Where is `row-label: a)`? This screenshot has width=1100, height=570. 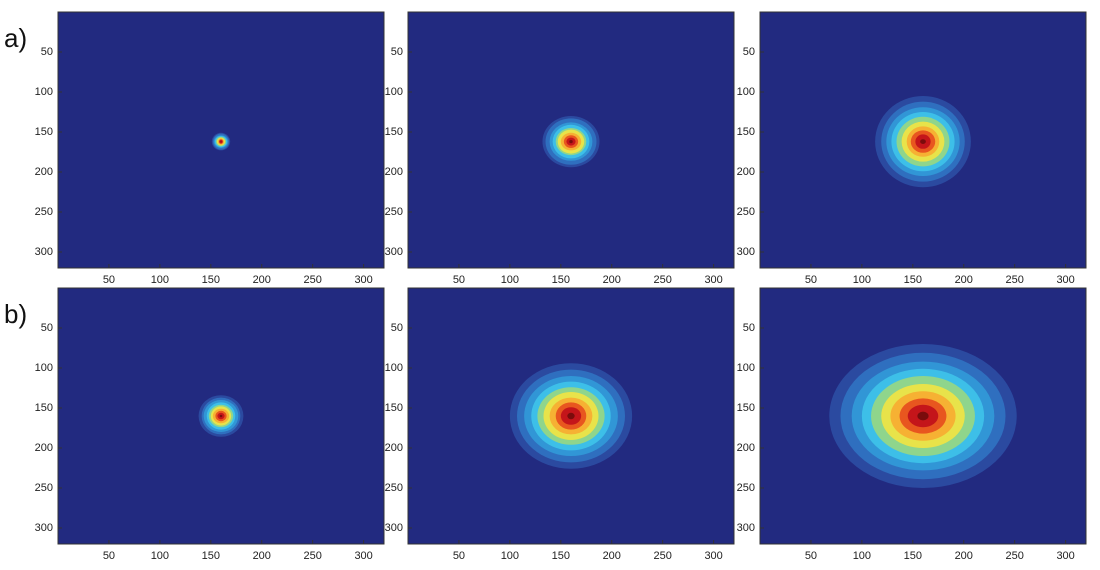
row-label: a) is located at coordinates (15, 38).